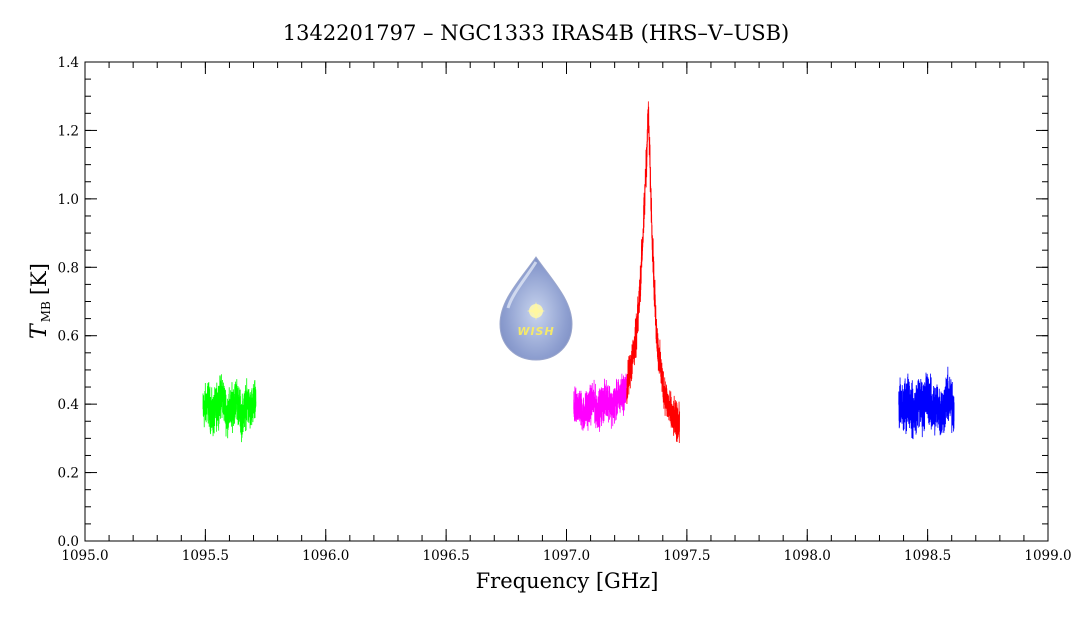 The image size is (1072, 618). What do you see at coordinates (68, 131) in the screenshot?
I see `y-tick-label: 1.2` at bounding box center [68, 131].